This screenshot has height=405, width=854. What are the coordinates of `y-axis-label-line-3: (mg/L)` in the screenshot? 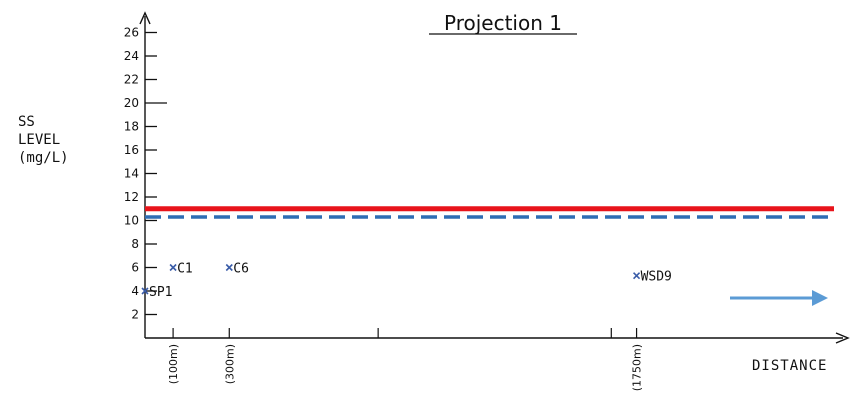 It's located at (43, 158).